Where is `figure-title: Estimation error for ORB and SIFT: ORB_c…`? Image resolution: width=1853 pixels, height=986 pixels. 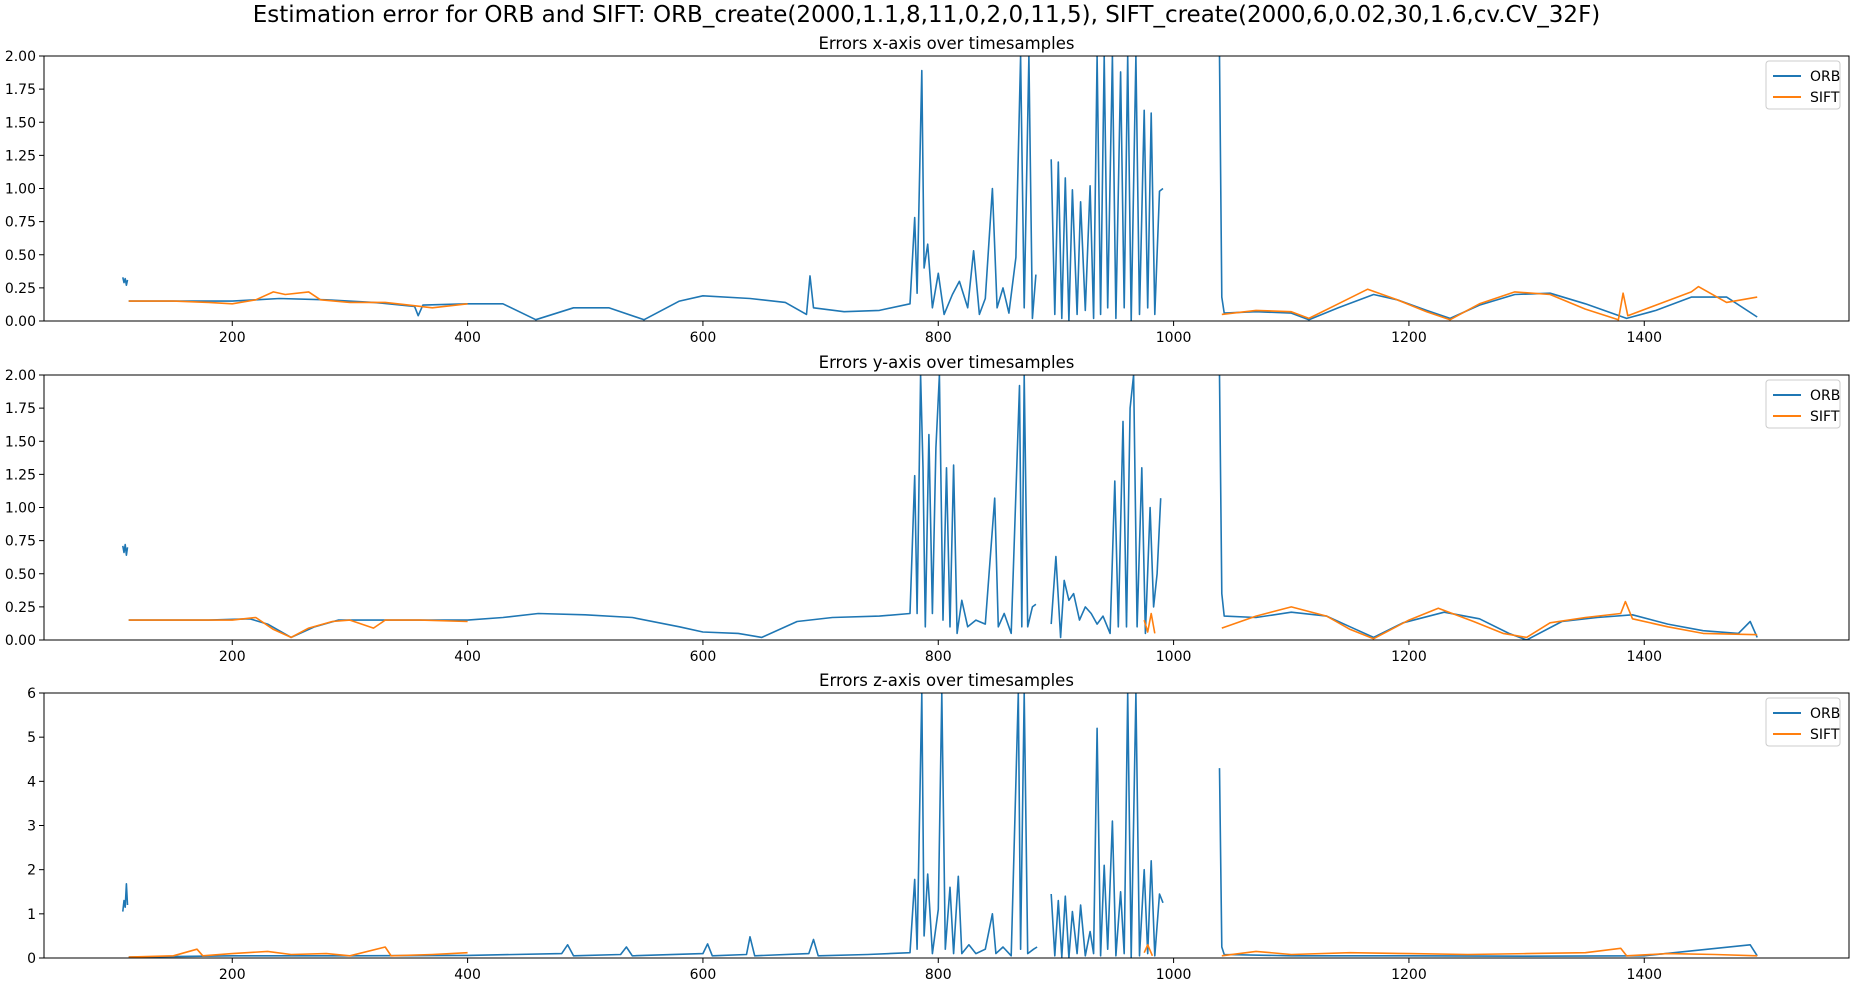 figure-title: Estimation error for ORB and SIFT: ORB_c… is located at coordinates (926, 15).